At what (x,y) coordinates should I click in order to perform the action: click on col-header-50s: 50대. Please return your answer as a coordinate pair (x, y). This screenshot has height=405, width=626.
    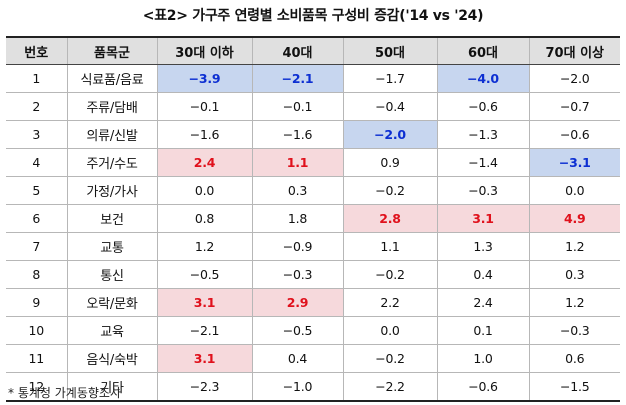
    Looking at the image, I should click on (390, 50).